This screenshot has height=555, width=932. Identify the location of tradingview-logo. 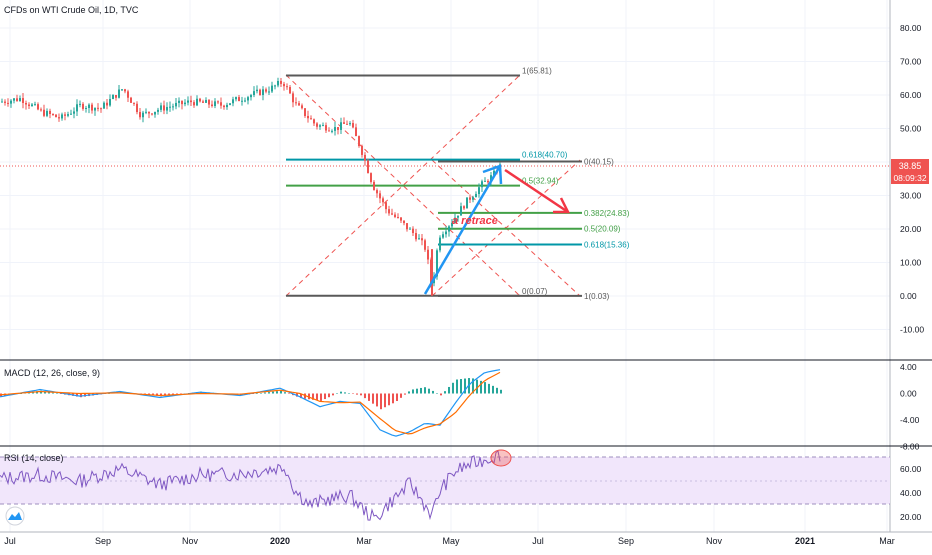
(15, 516).